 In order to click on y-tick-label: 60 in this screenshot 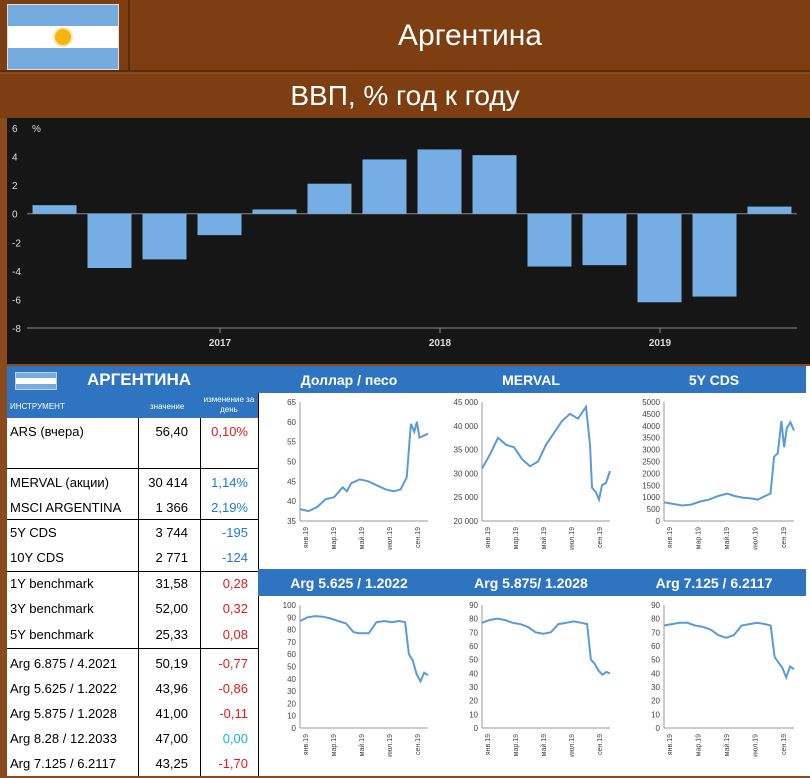, I will do `click(655, 646)`.